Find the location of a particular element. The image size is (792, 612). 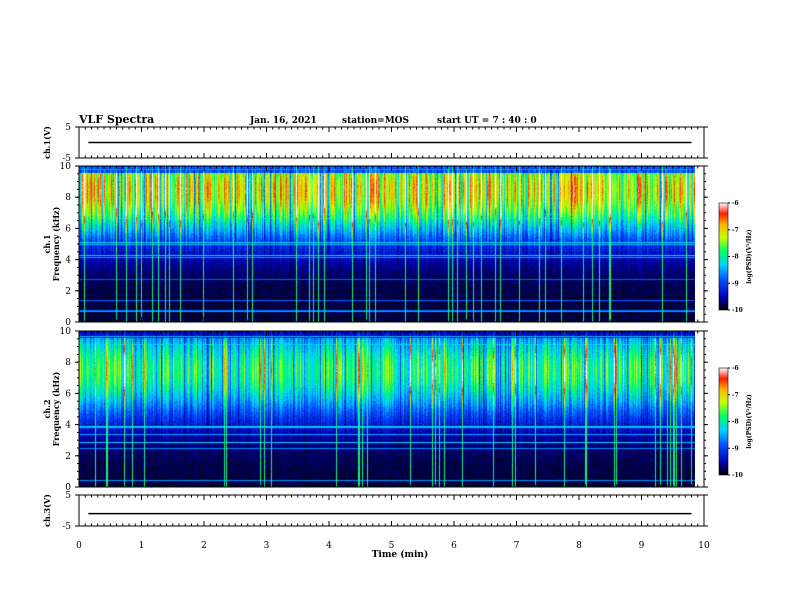

y-axis-label: ch.1 is located at coordinates (47, 243).